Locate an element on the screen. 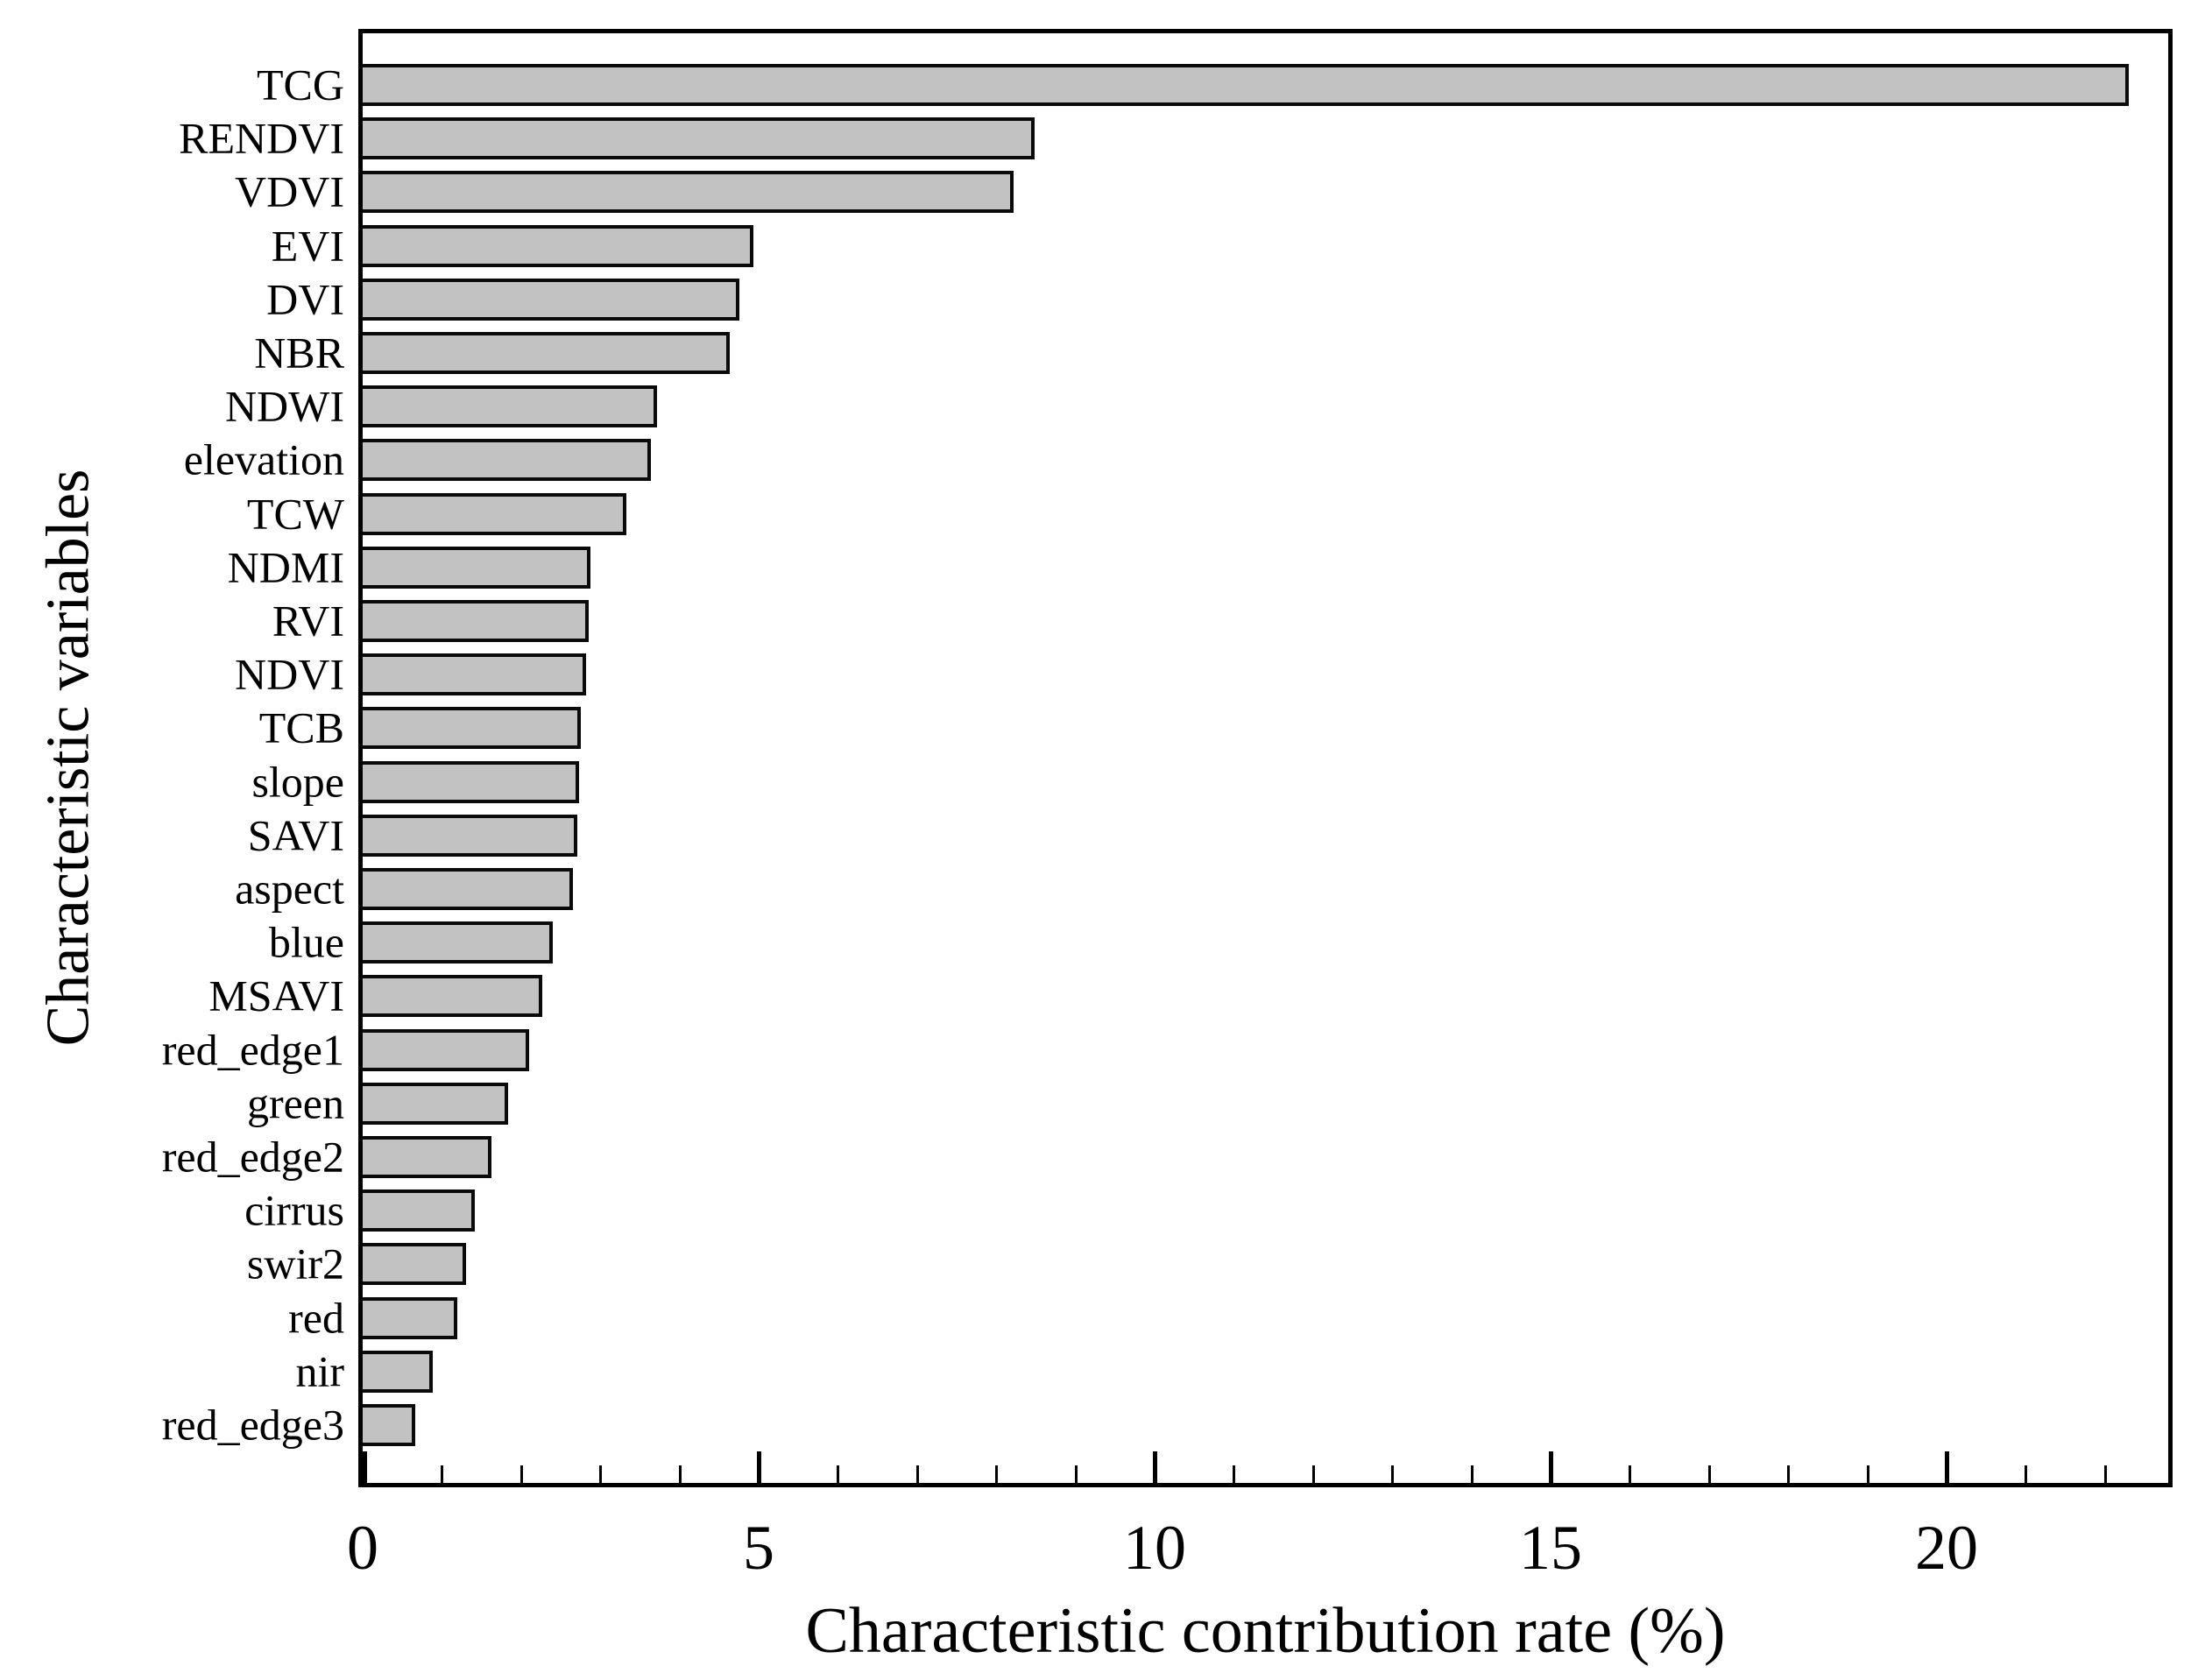 The image size is (2205, 1680). y-tick-label: blue is located at coordinates (306, 942).